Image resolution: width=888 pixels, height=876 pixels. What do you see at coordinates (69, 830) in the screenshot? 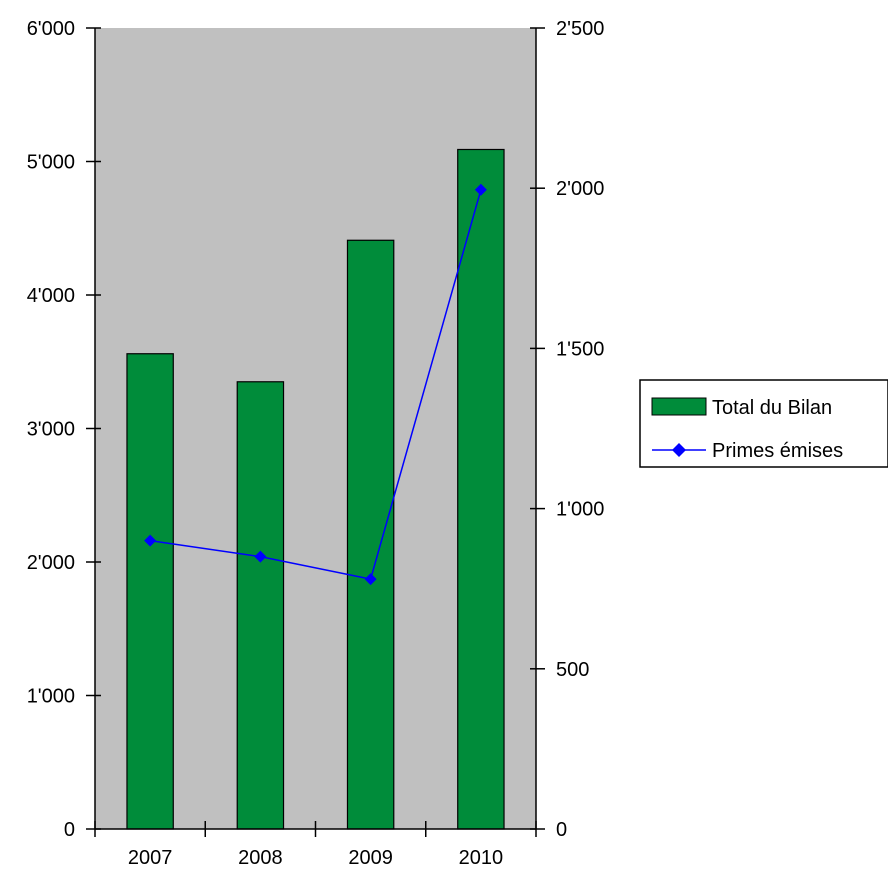
I see `left-tick-label: 0` at bounding box center [69, 830].